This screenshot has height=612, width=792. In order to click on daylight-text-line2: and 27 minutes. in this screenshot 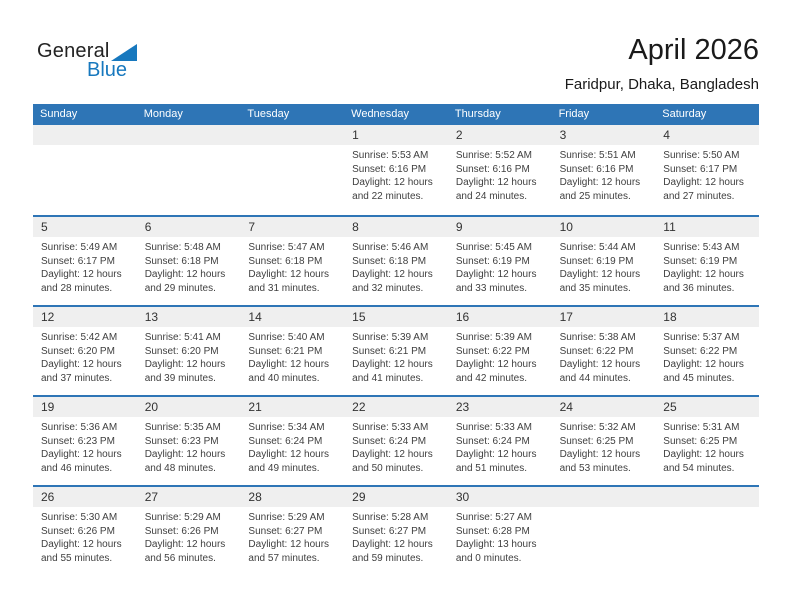, I will do `click(699, 196)`.